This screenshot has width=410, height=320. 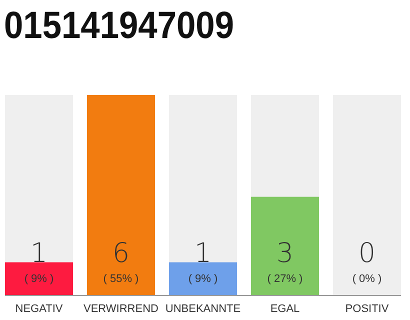 I want to click on data-label: 0 ( 0% ), so click(x=367, y=261).